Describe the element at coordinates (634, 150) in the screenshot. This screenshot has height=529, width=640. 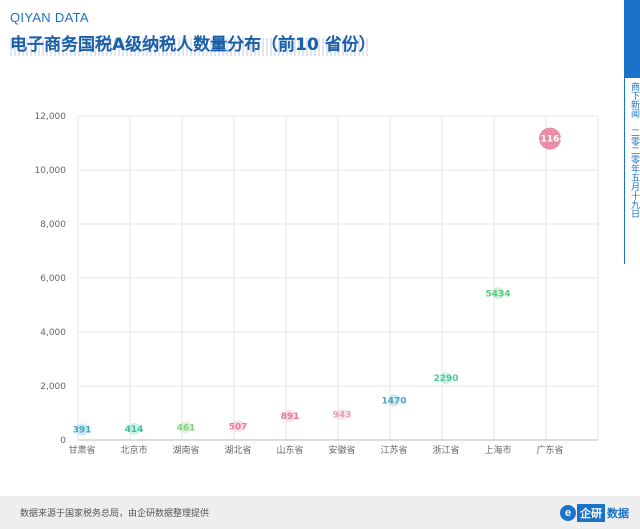
I see `side-date-note: 商下新闻 二零二零年五月十九日` at that location.